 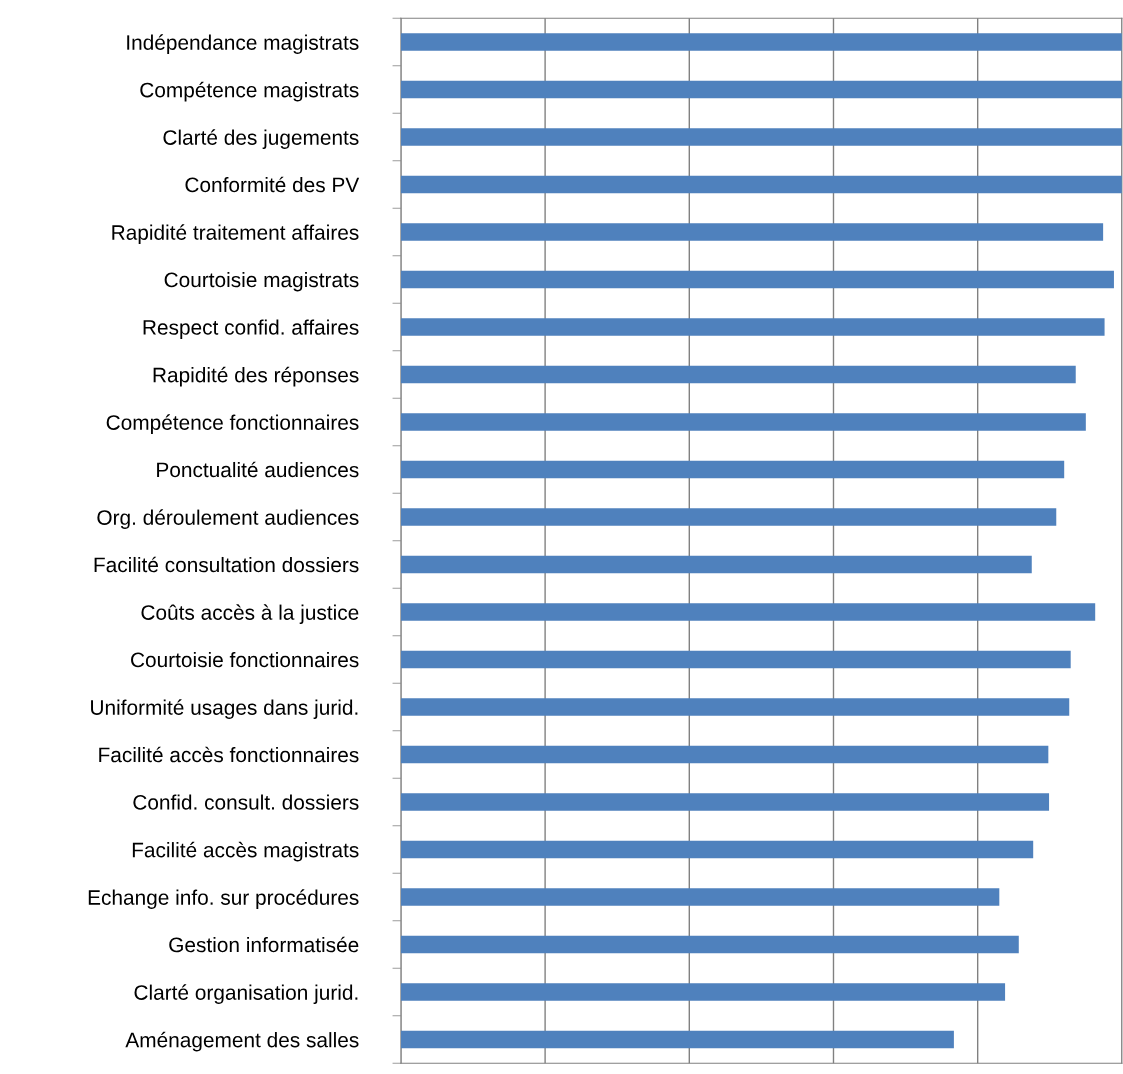 I want to click on y-tick-label: Clarté organisation jurid., so click(x=246, y=994).